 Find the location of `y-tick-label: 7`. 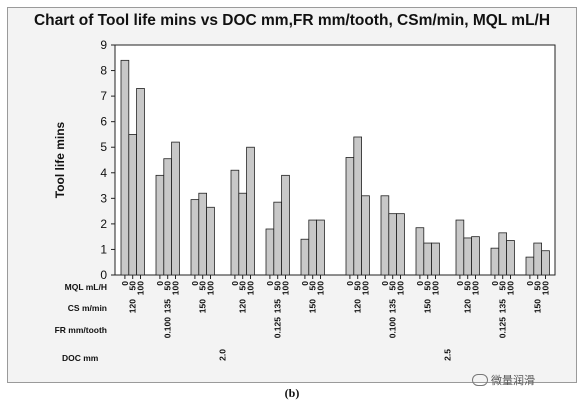

y-tick-label: 7 is located at coordinates (103, 96).